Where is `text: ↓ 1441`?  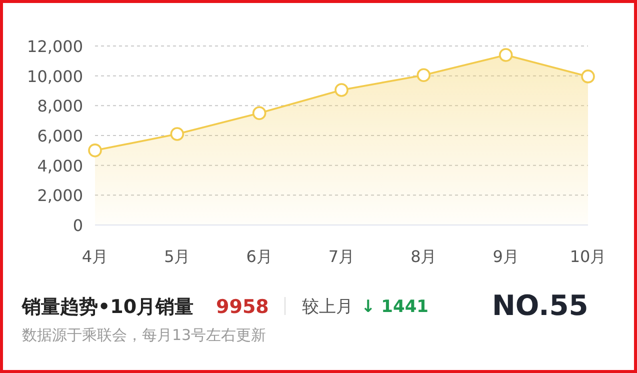
text: ↓ 1441 is located at coordinates (394, 307).